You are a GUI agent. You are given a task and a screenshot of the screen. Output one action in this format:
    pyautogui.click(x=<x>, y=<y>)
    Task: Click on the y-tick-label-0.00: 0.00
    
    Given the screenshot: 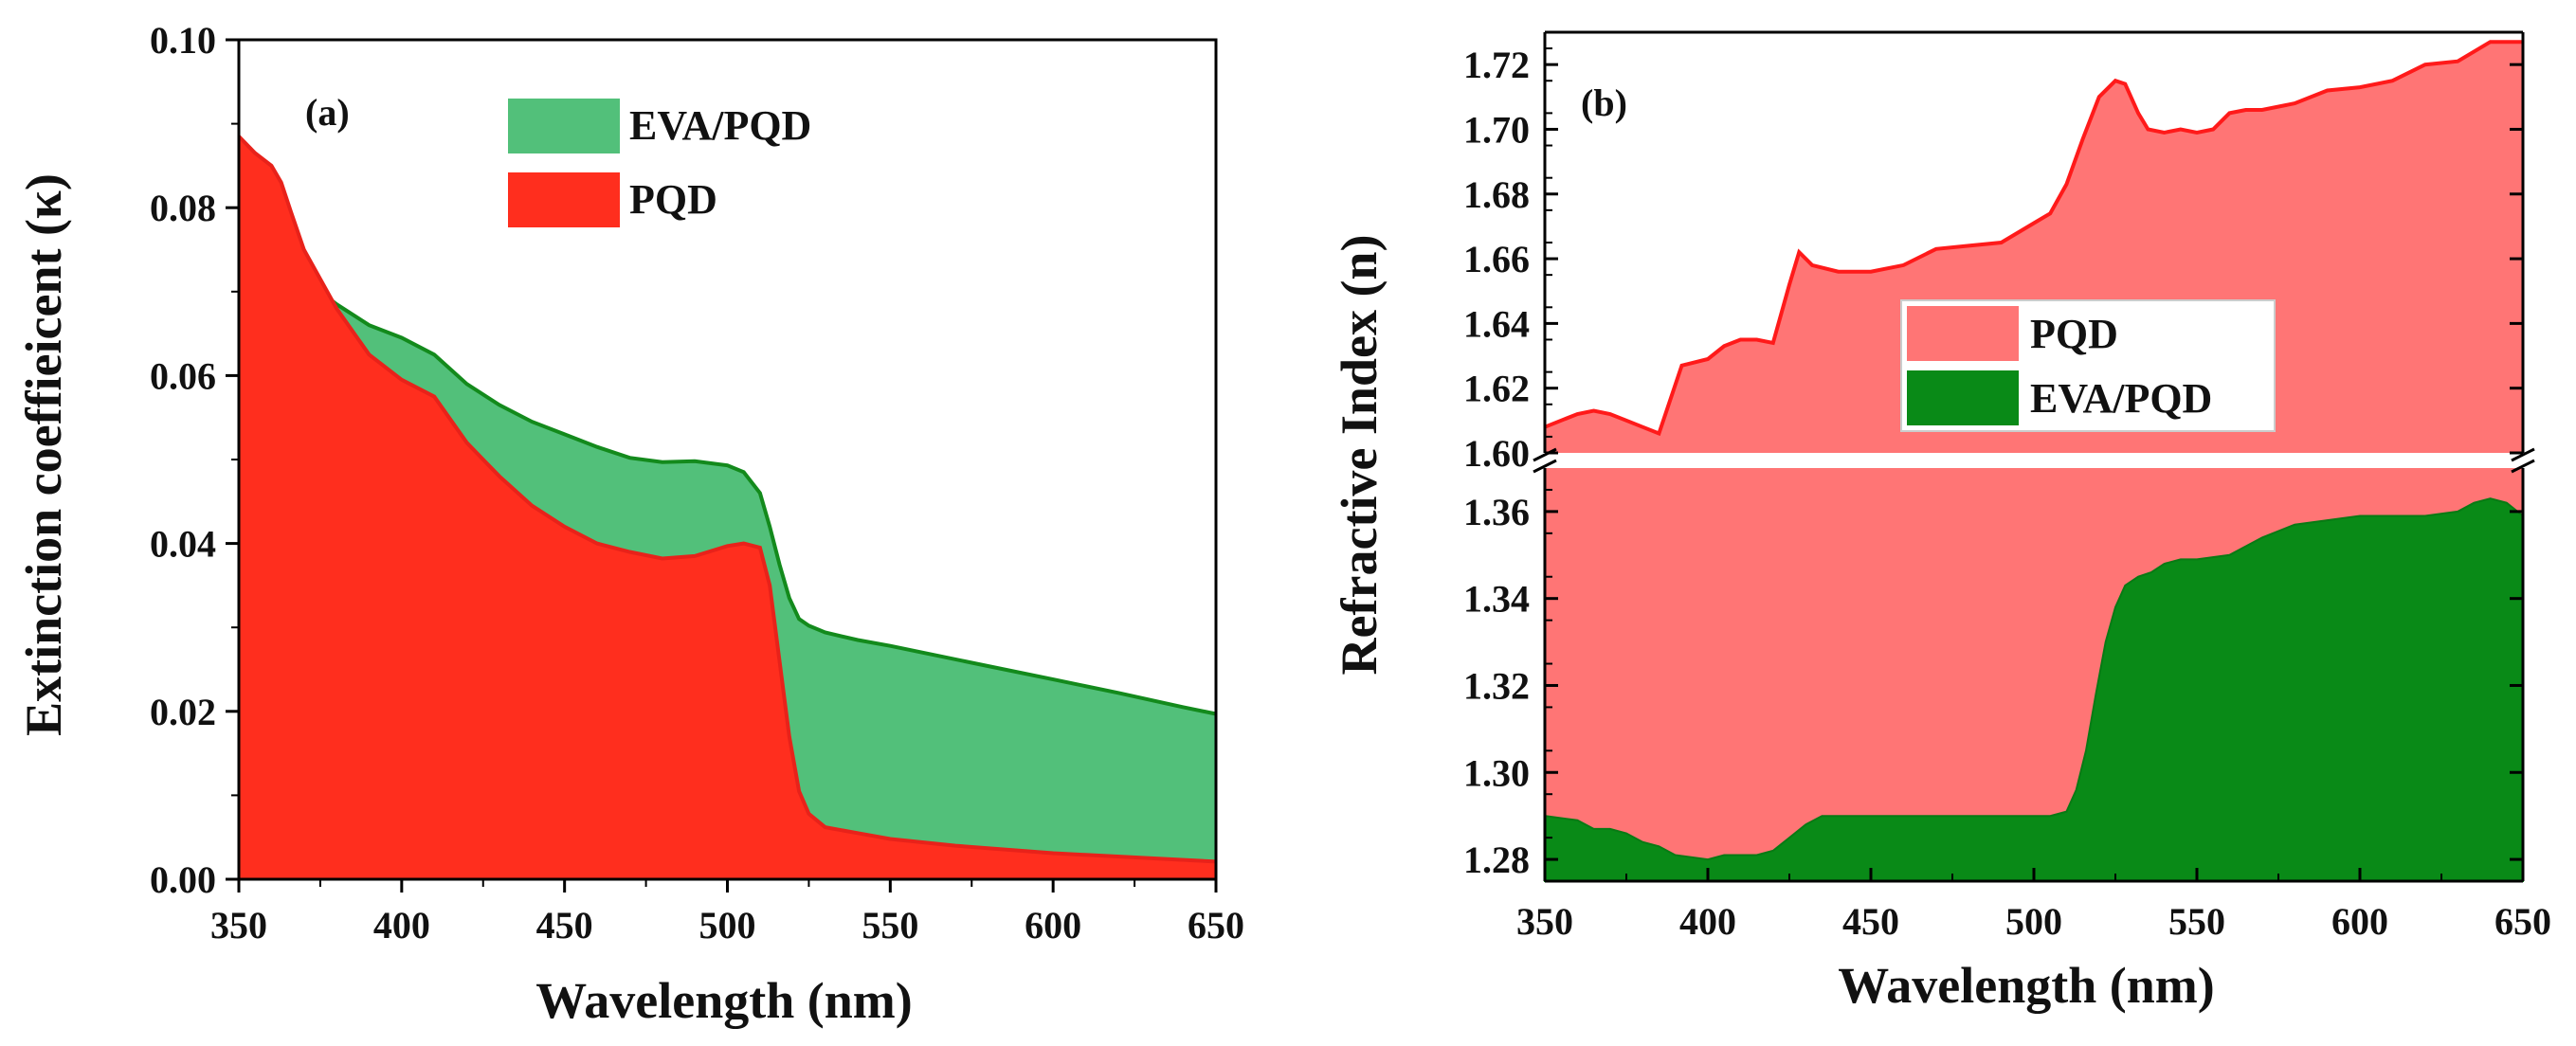 What is the action you would take?
    pyautogui.click(x=183, y=879)
    